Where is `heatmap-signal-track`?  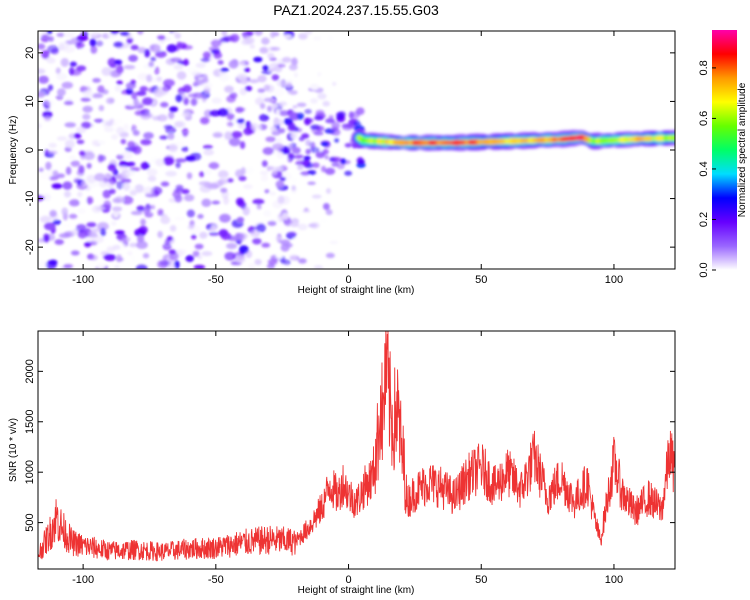 heatmap-signal-track is located at coordinates (513, 140).